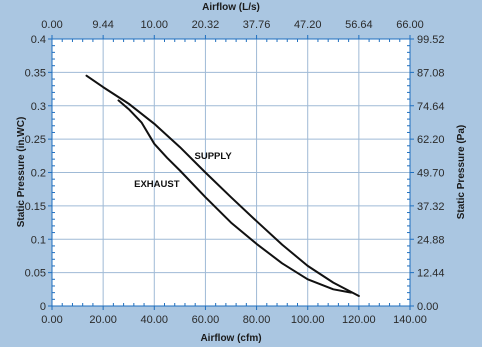 The height and width of the screenshot is (347, 482). What do you see at coordinates (431, 73) in the screenshot?
I see `y2-tick-label: 87.08` at bounding box center [431, 73].